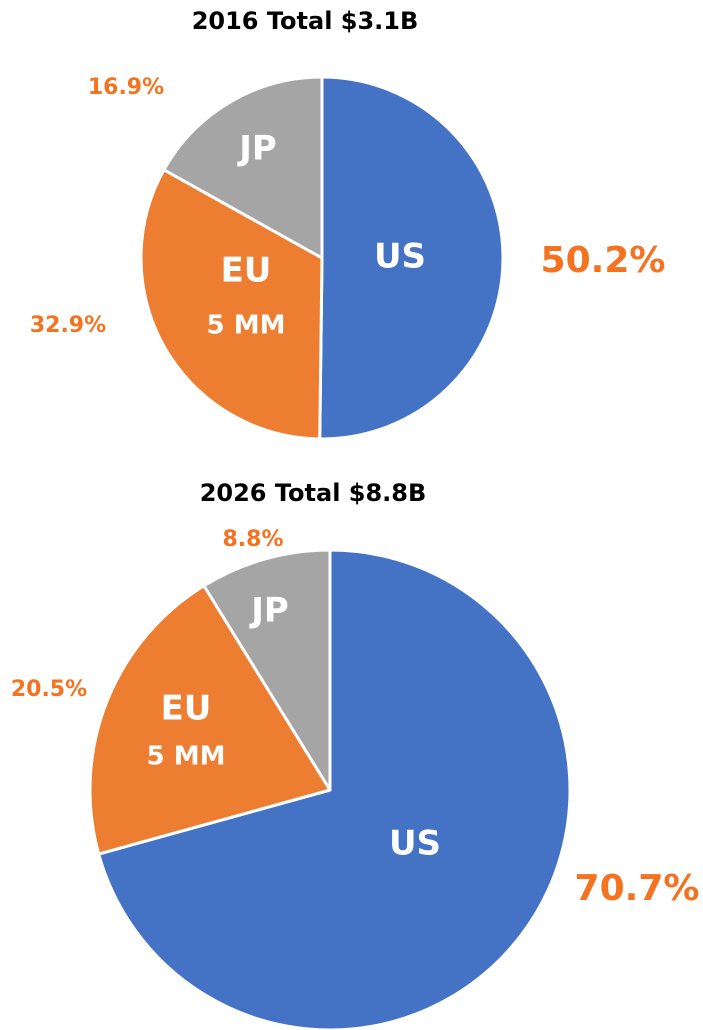 Image resolution: width=703 pixels, height=1030 pixels. Describe the element at coordinates (313, 493) in the screenshot. I see `chart-title: 2026 Total $8.8B` at that location.